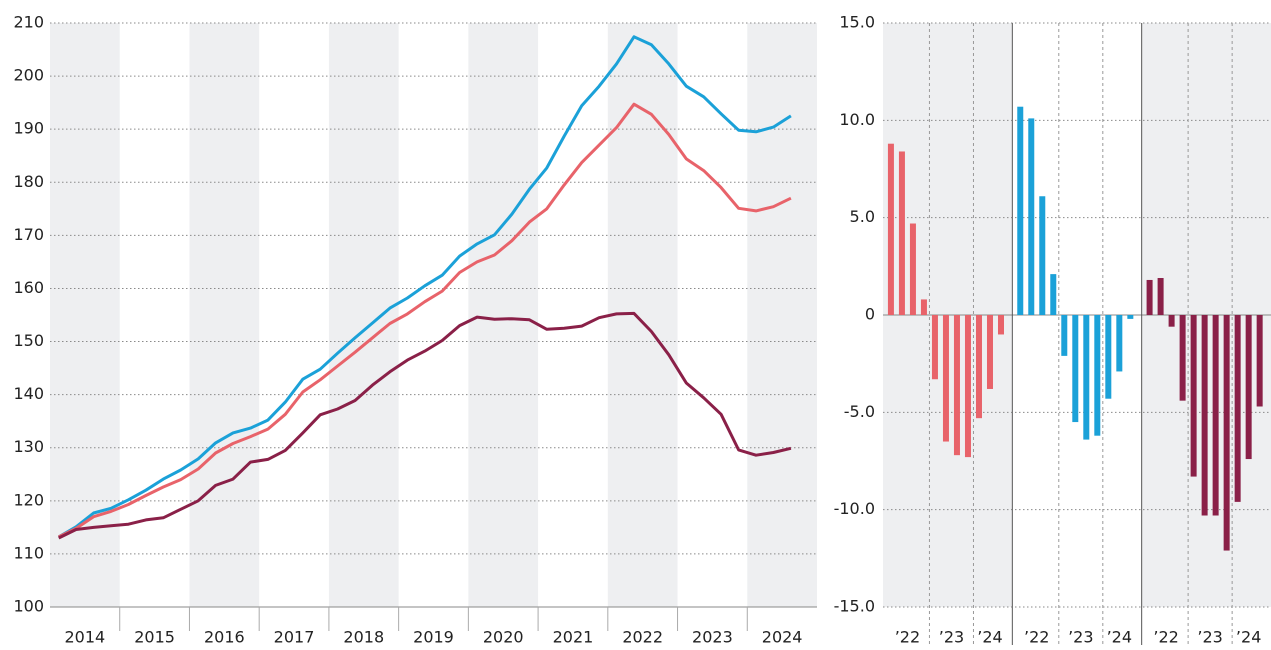 The height and width of the screenshot is (650, 1271). What do you see at coordinates (854, 508) in the screenshot?
I see `y-tick-label: -10.0` at bounding box center [854, 508].